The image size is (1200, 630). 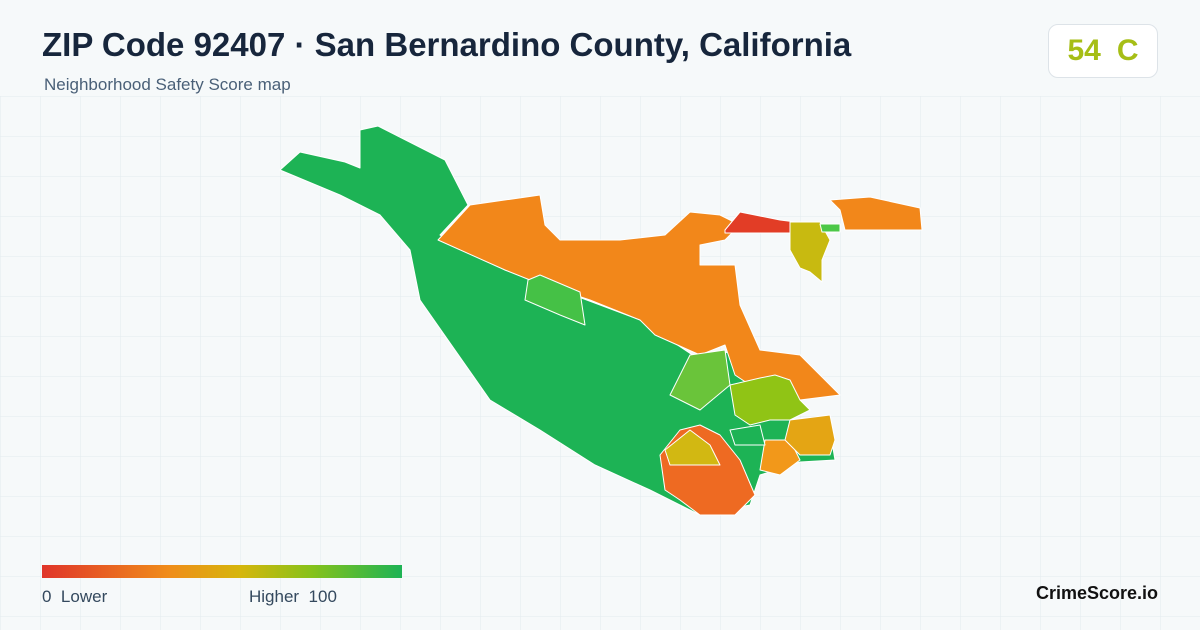 What do you see at coordinates (167, 84) in the screenshot?
I see `subtitle: Neighborhood Safety Score map` at bounding box center [167, 84].